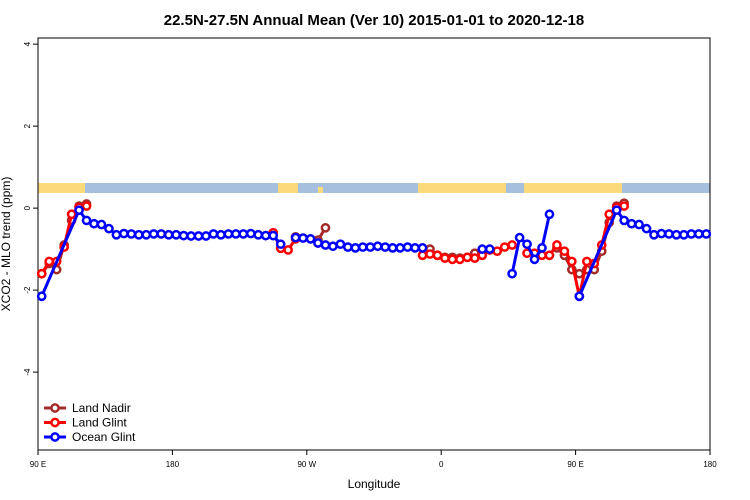  Describe the element at coordinates (99, 423) in the screenshot. I see `legend-label: Land Glint` at that location.